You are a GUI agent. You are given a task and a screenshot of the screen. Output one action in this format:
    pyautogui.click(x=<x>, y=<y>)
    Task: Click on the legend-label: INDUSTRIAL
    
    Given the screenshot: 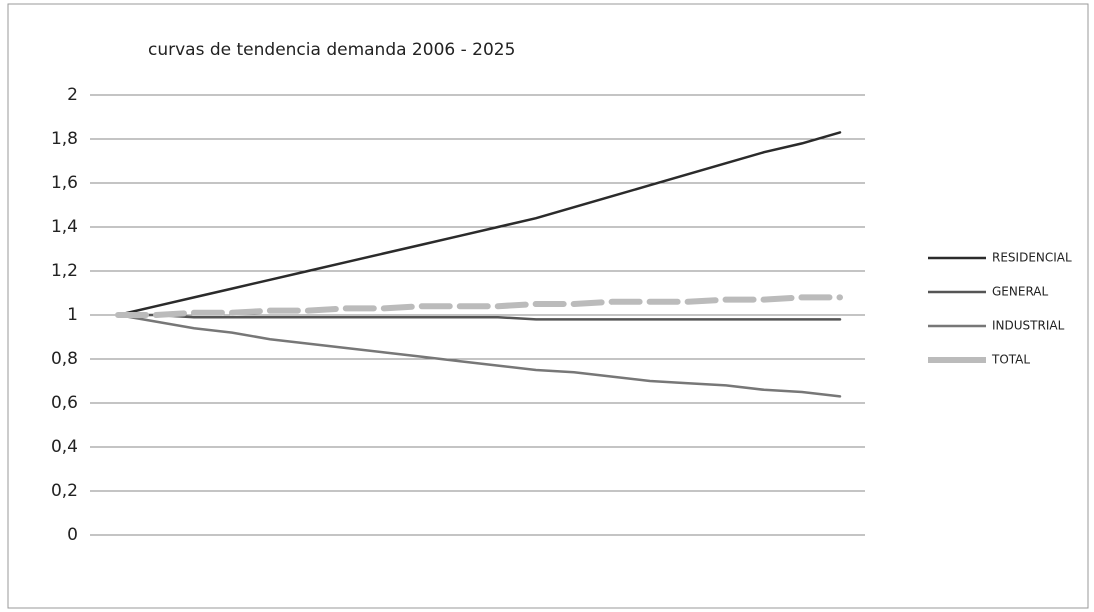 What is the action you would take?
    pyautogui.click(x=1028, y=326)
    